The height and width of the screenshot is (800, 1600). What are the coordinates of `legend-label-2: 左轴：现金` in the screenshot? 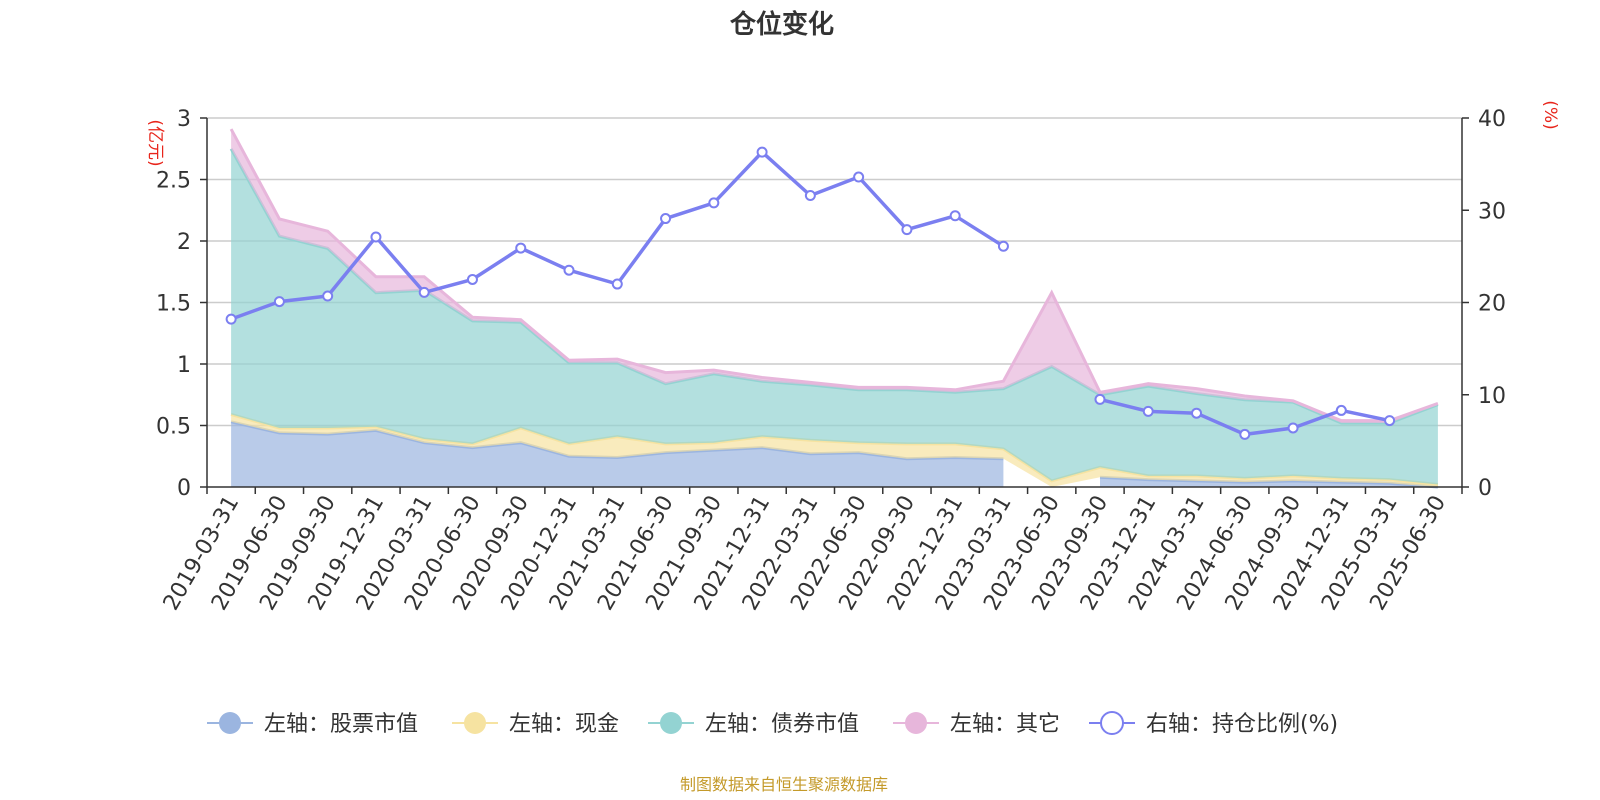 It's located at (564, 724).